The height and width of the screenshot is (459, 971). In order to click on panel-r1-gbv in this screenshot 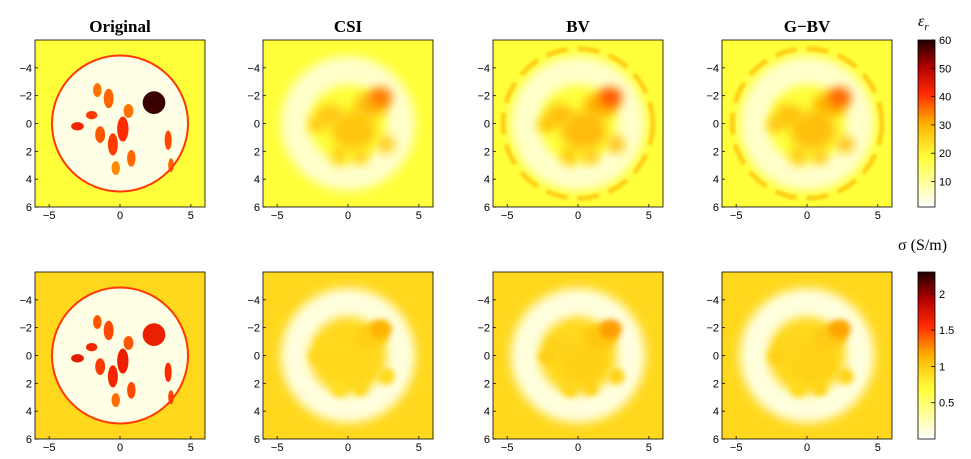, I will do `click(807, 123)`.